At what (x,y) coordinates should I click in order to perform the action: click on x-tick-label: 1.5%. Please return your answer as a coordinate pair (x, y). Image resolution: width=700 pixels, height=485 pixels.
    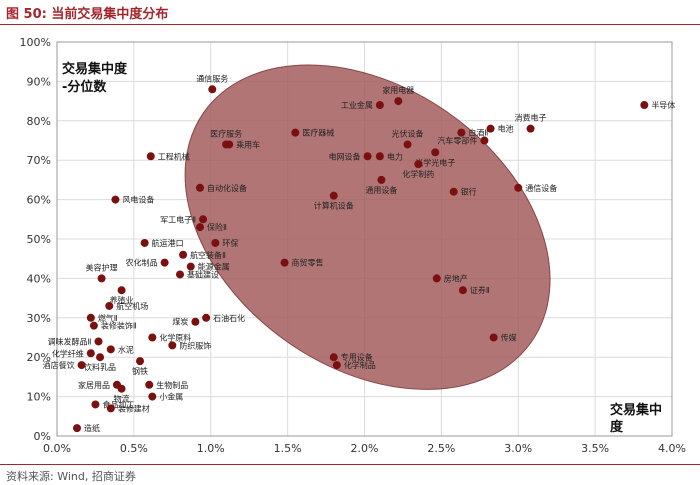
    Looking at the image, I should click on (288, 448).